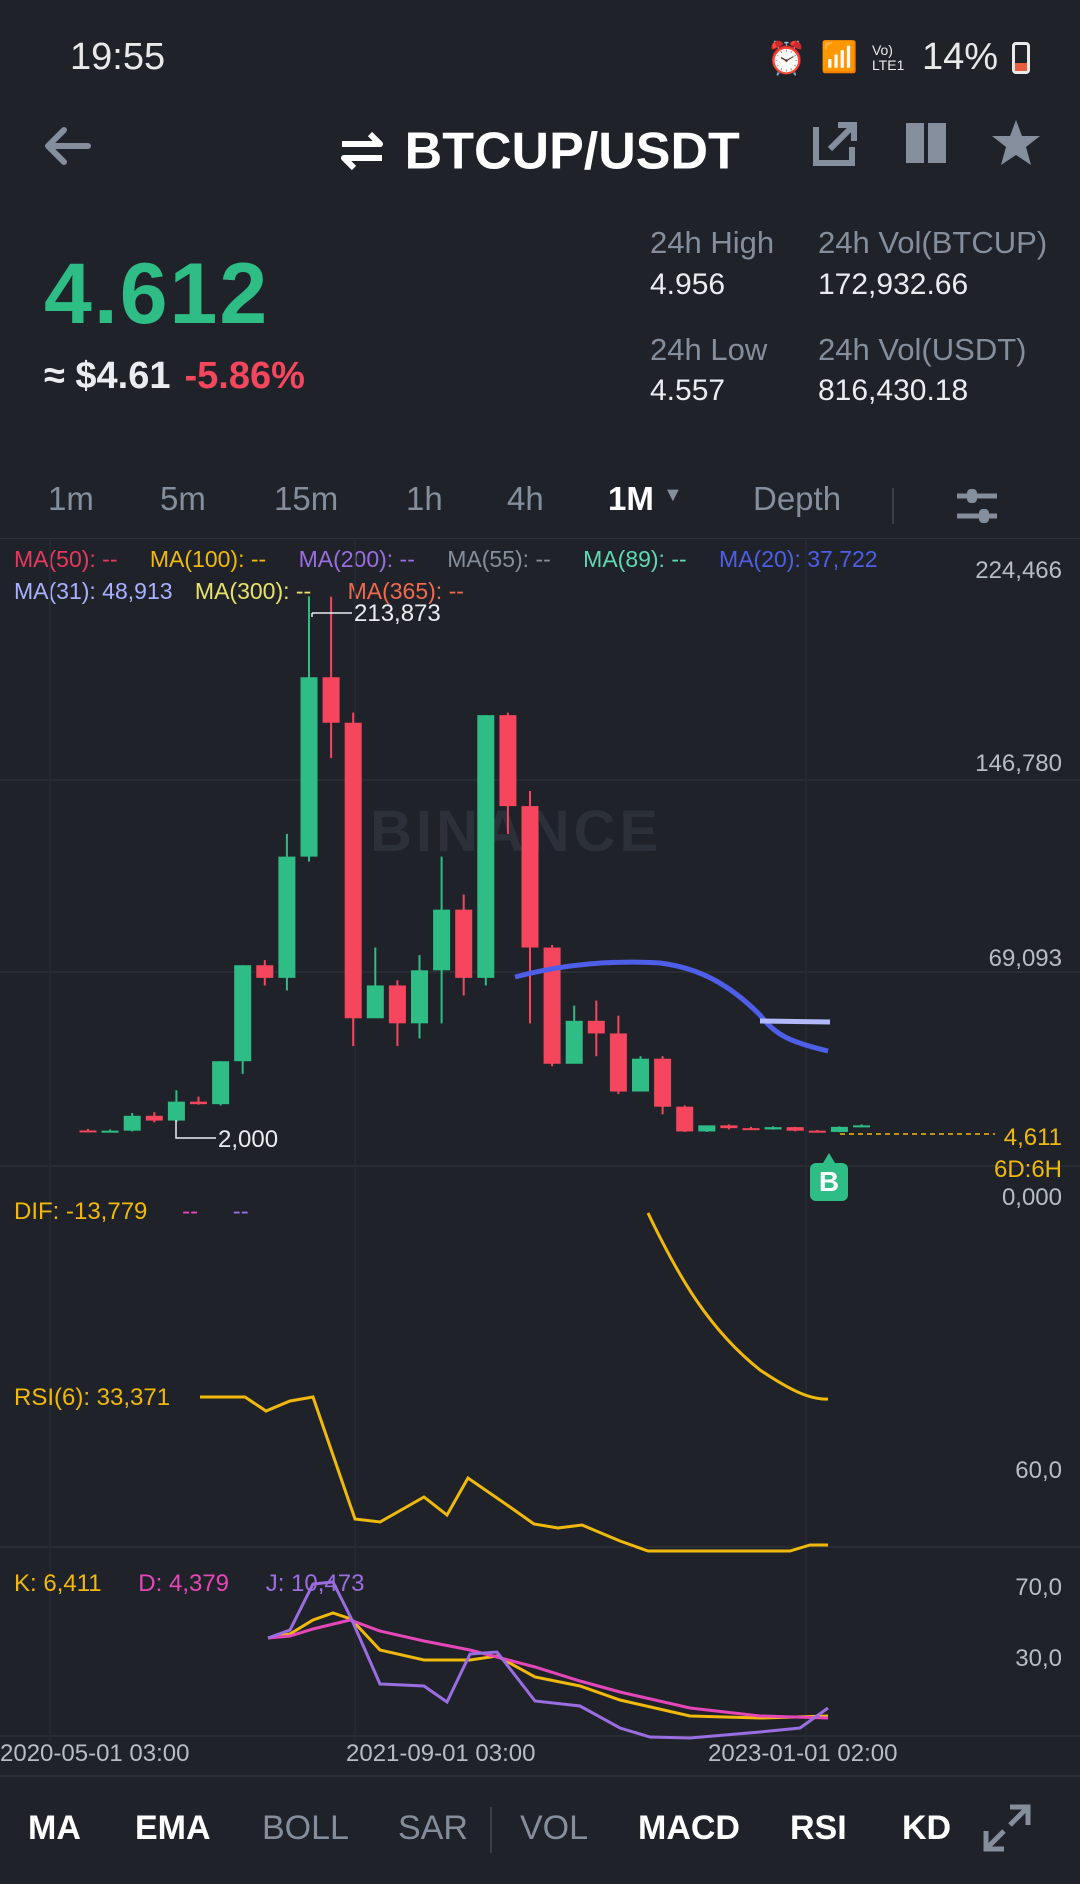 This screenshot has height=1884, width=1080. I want to click on tab-depth: Depth, so click(797, 498).